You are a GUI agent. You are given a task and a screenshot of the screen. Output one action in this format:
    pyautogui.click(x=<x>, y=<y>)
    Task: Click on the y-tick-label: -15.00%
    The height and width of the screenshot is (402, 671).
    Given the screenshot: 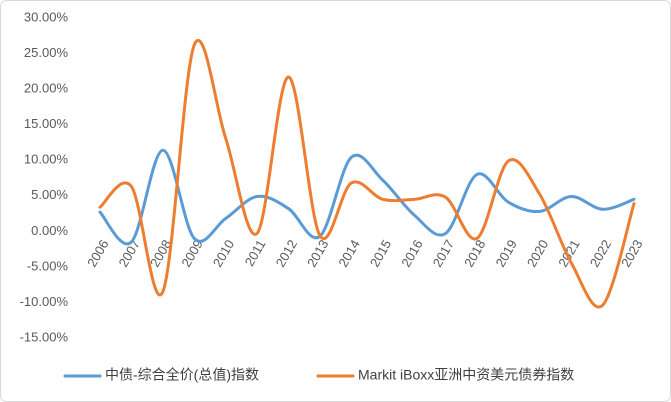 What is the action you would take?
    pyautogui.click(x=44, y=336)
    